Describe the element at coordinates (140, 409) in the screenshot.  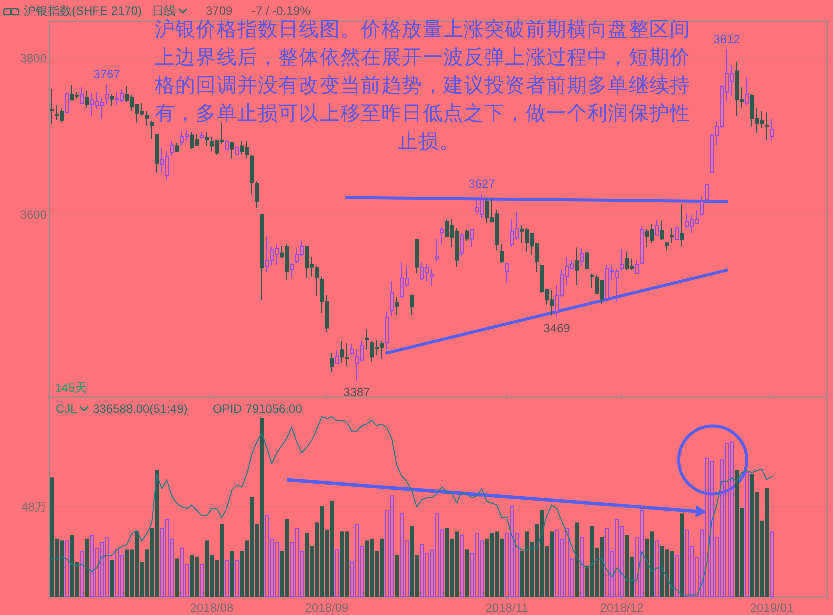
I see `text: 336588.00(51:49)` at that location.